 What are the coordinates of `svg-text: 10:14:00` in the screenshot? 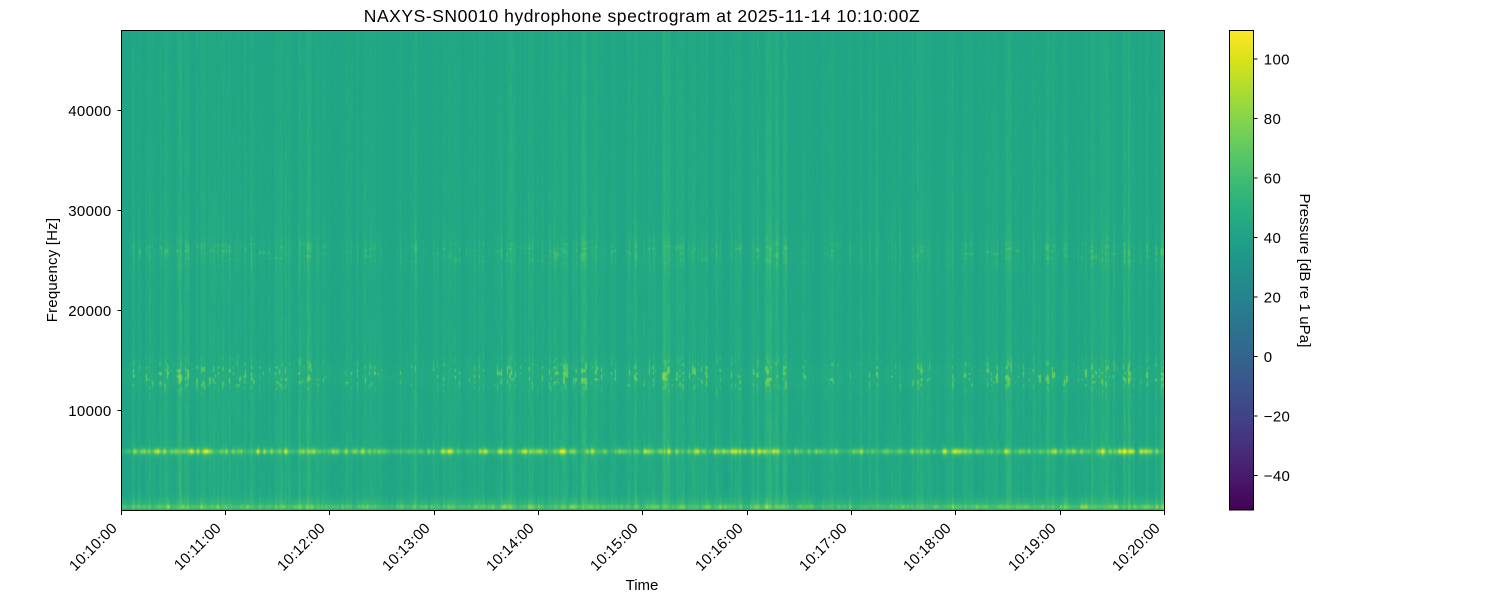 It's located at (510, 547).